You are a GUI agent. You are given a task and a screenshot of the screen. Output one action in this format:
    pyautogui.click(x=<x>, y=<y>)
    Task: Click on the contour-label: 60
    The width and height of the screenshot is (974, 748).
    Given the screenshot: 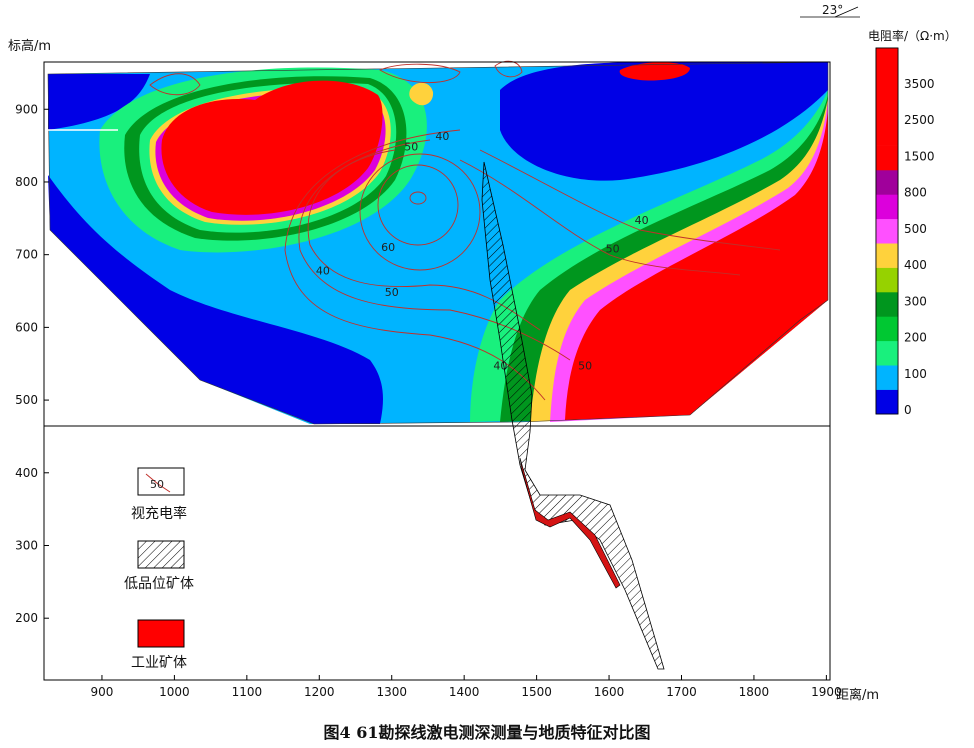 What is the action you would take?
    pyautogui.click(x=388, y=247)
    